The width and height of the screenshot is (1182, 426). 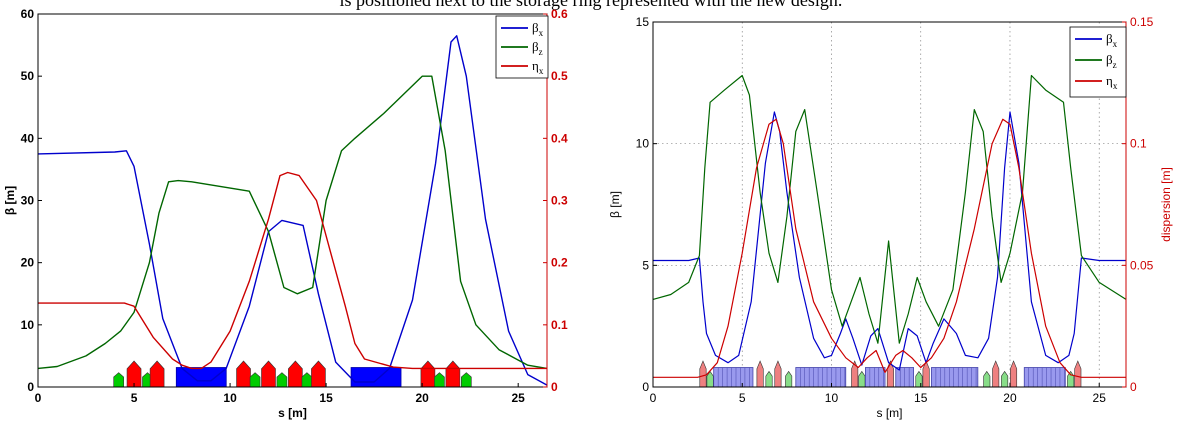 I want to click on c1-x-tick-label-5: 25, so click(x=1100, y=398).